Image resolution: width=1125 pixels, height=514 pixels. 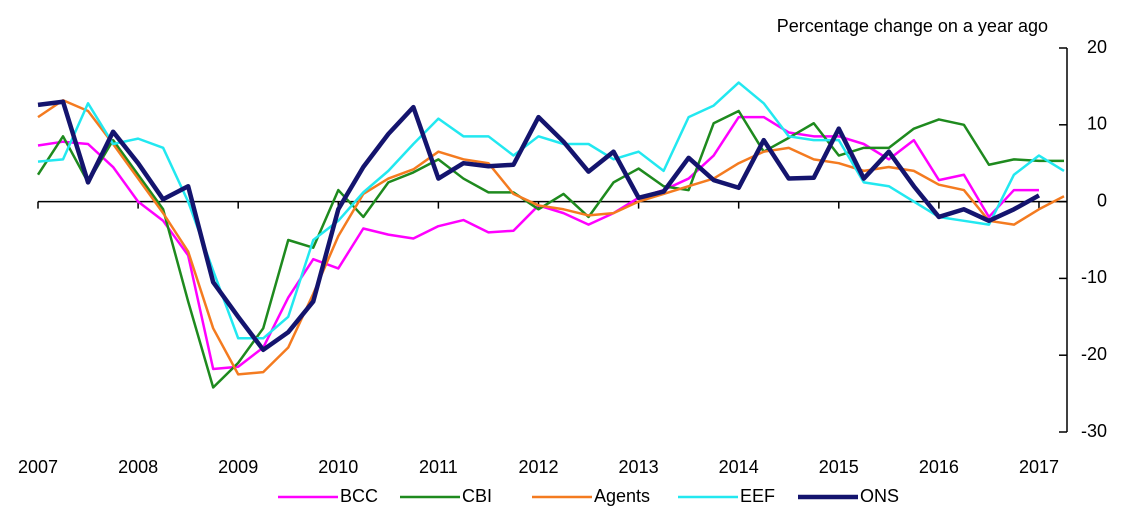 I want to click on x-tick-label: 2008, so click(x=138, y=467).